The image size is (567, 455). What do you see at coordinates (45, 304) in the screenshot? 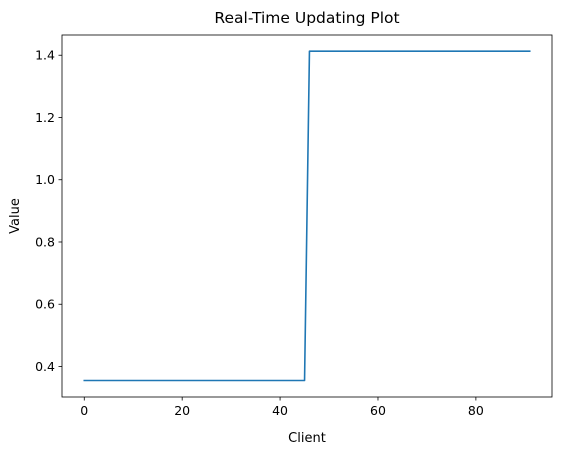
I see `y-tick-label: 0.6` at bounding box center [45, 304].